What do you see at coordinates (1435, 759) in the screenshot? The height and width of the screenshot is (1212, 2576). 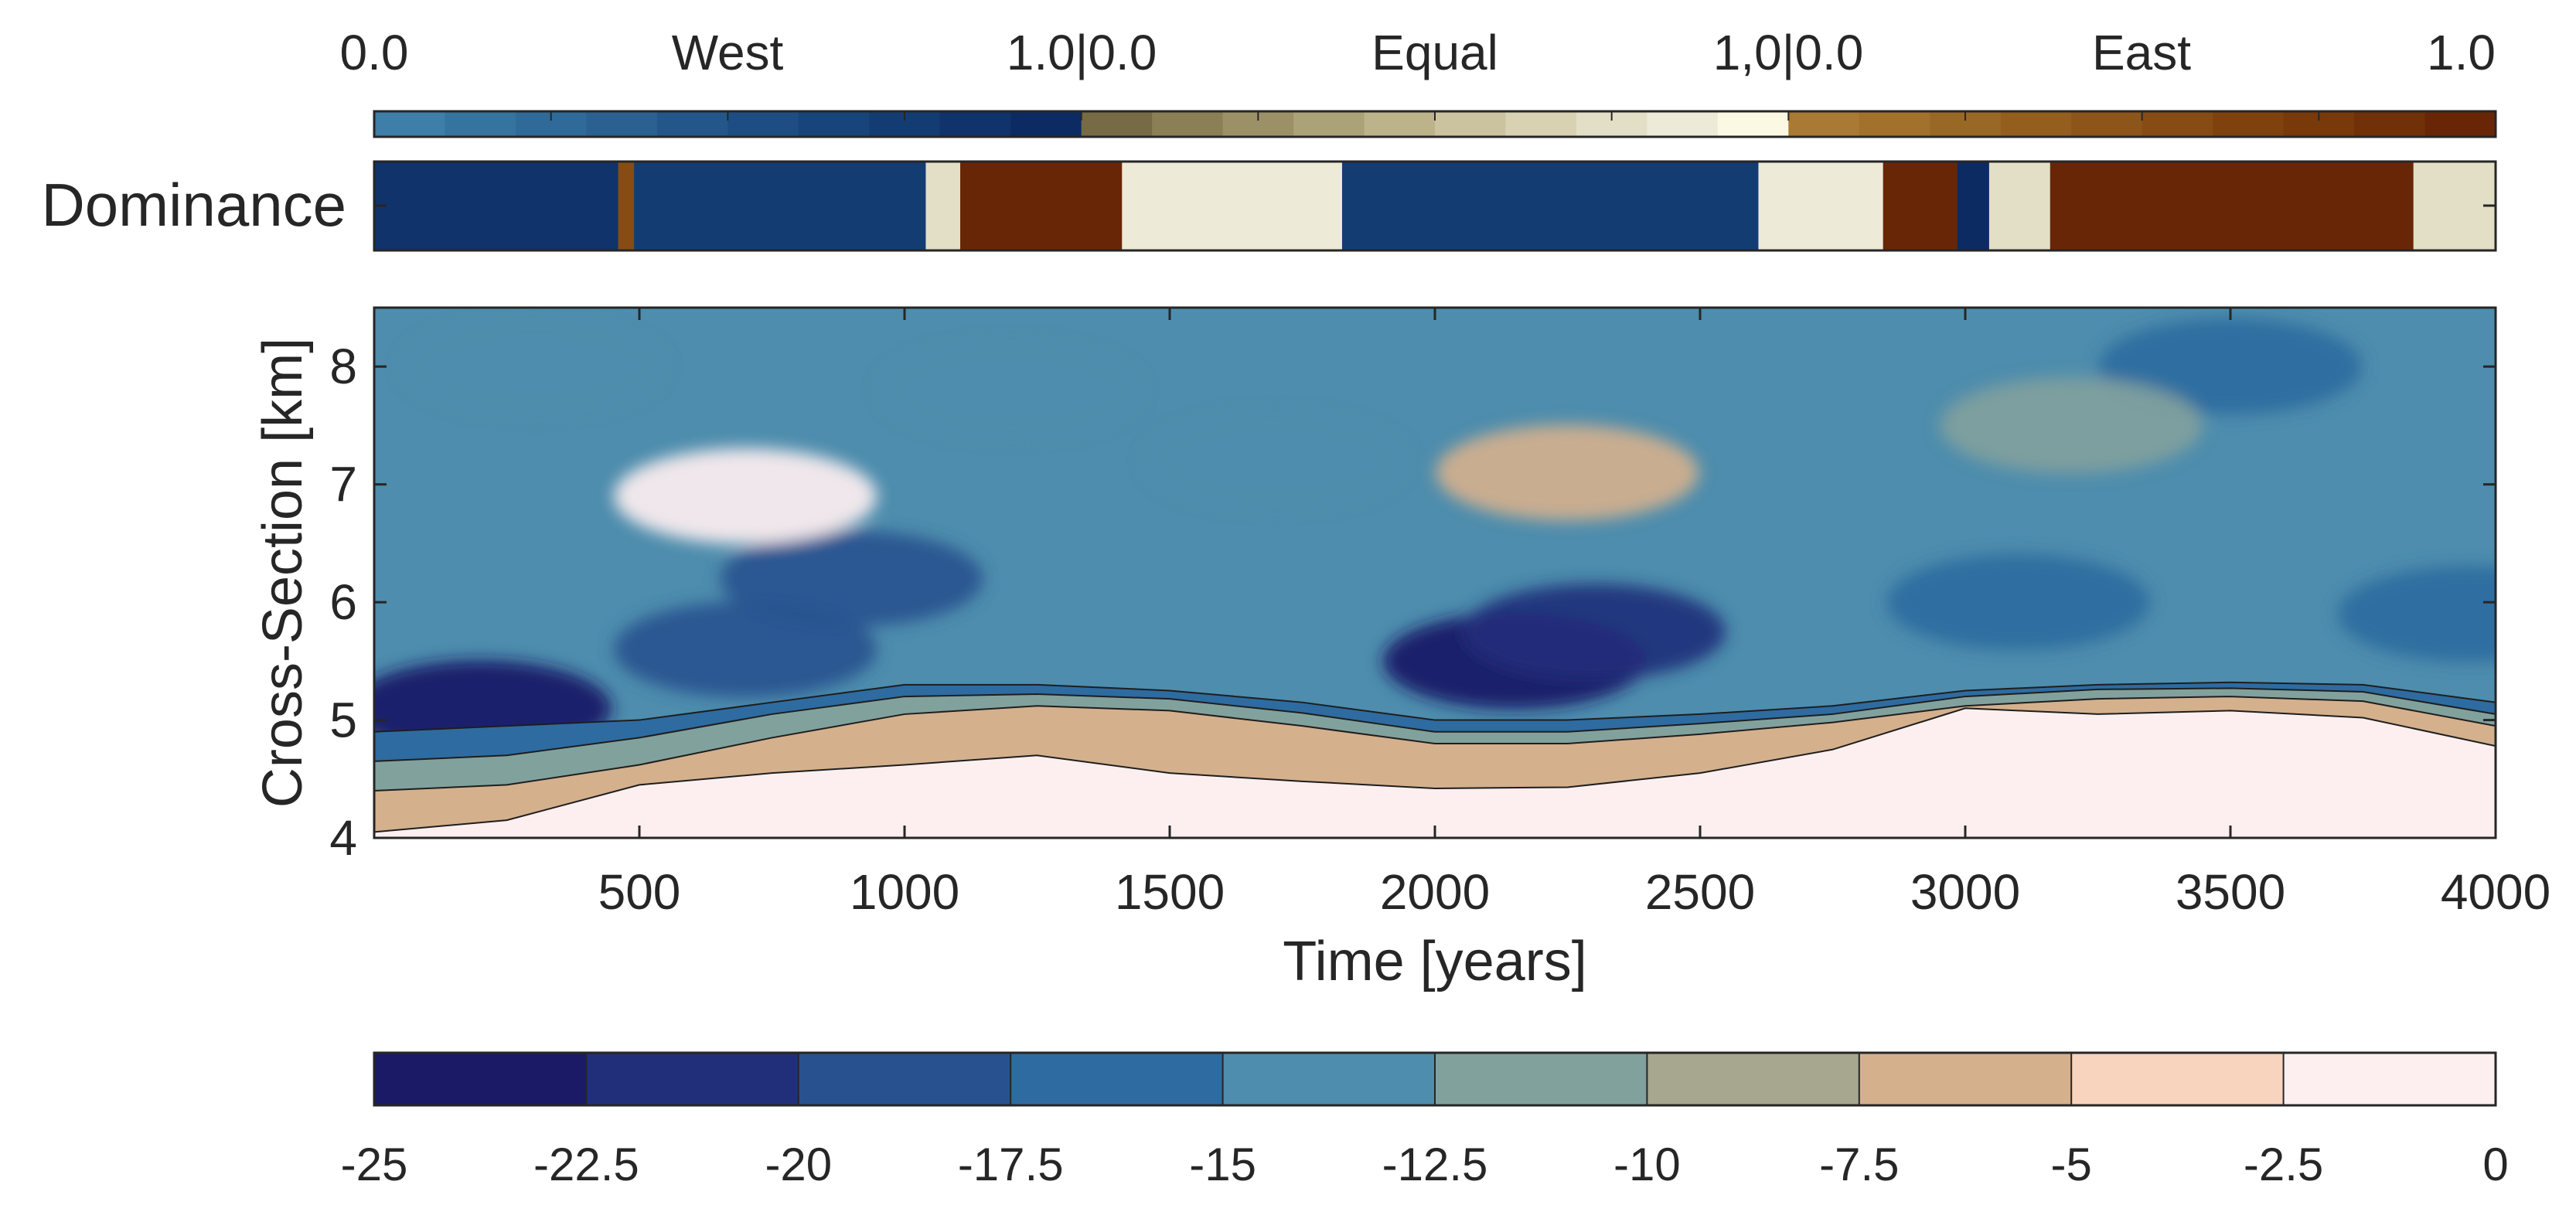 I see `contour-bands` at bounding box center [1435, 759].